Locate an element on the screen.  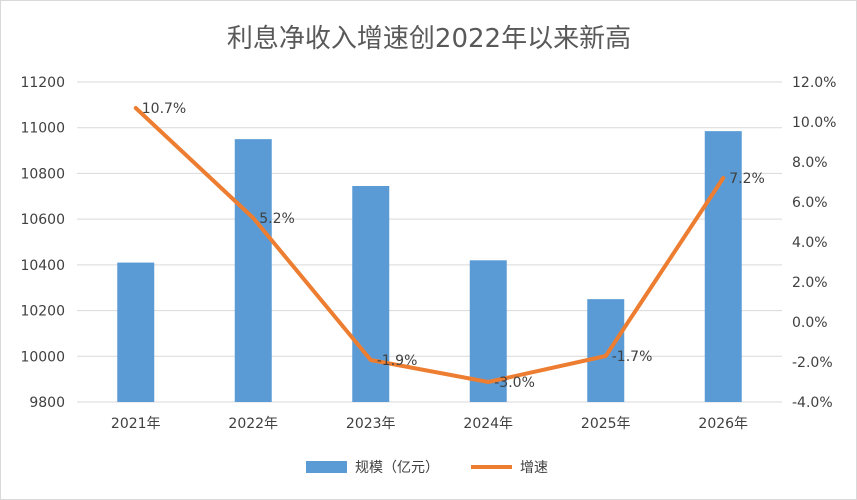
line-data-label: 10.7% is located at coordinates (164, 109).